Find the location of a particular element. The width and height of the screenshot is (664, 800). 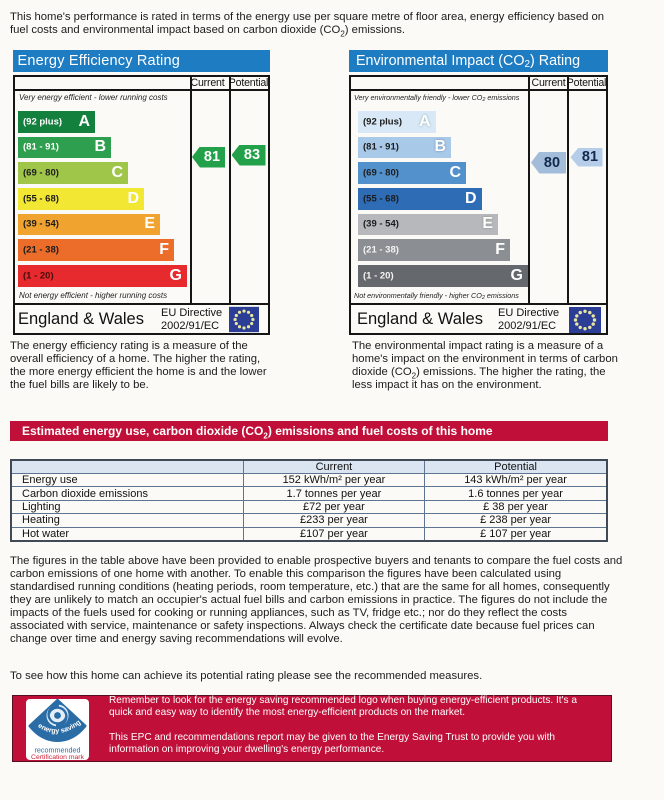

svg-text: Certification mark is located at coordinates (57, 757).